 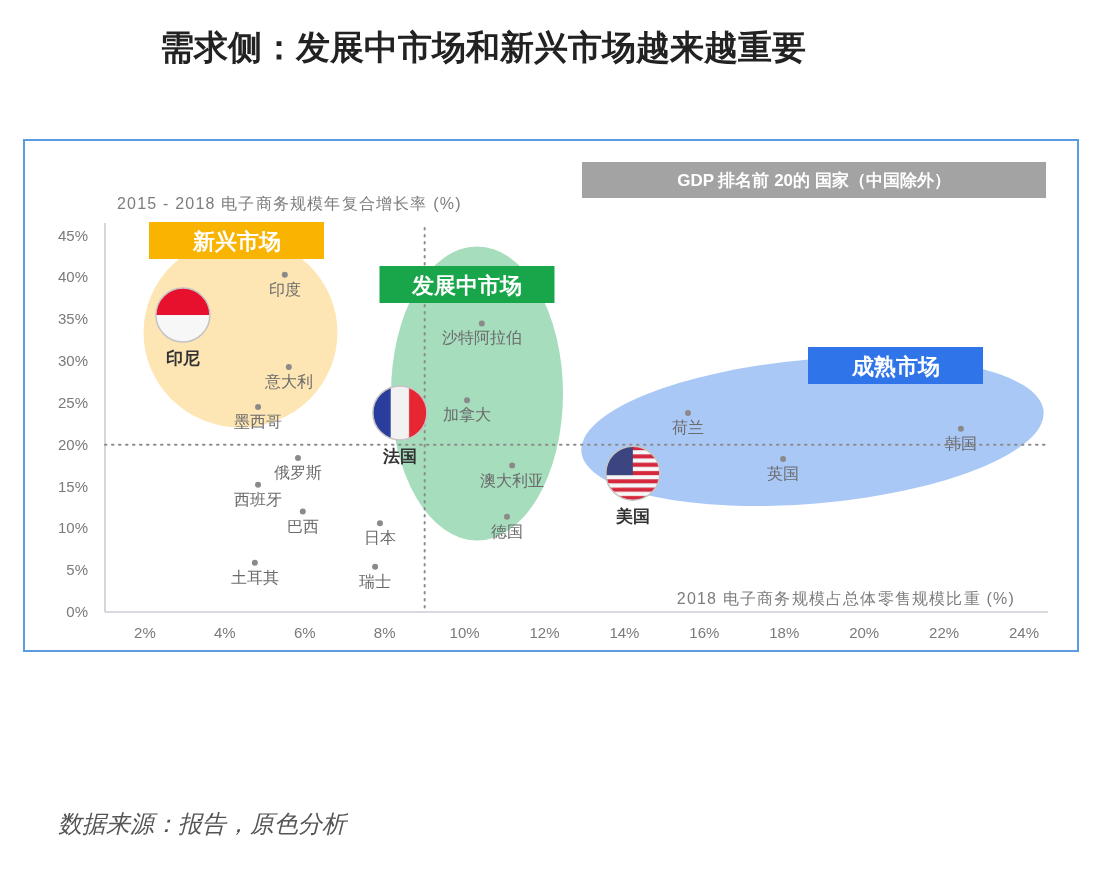 What do you see at coordinates (895, 366) in the screenshot?
I see `annotation: 成熟市场` at bounding box center [895, 366].